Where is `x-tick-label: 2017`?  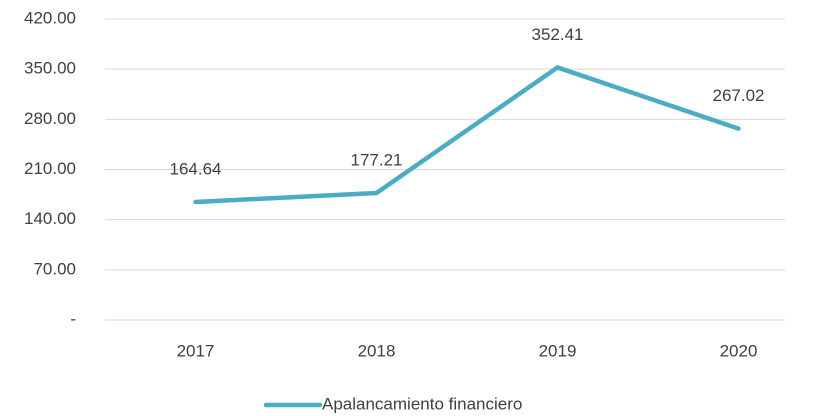 x-tick-label: 2017 is located at coordinates (196, 350).